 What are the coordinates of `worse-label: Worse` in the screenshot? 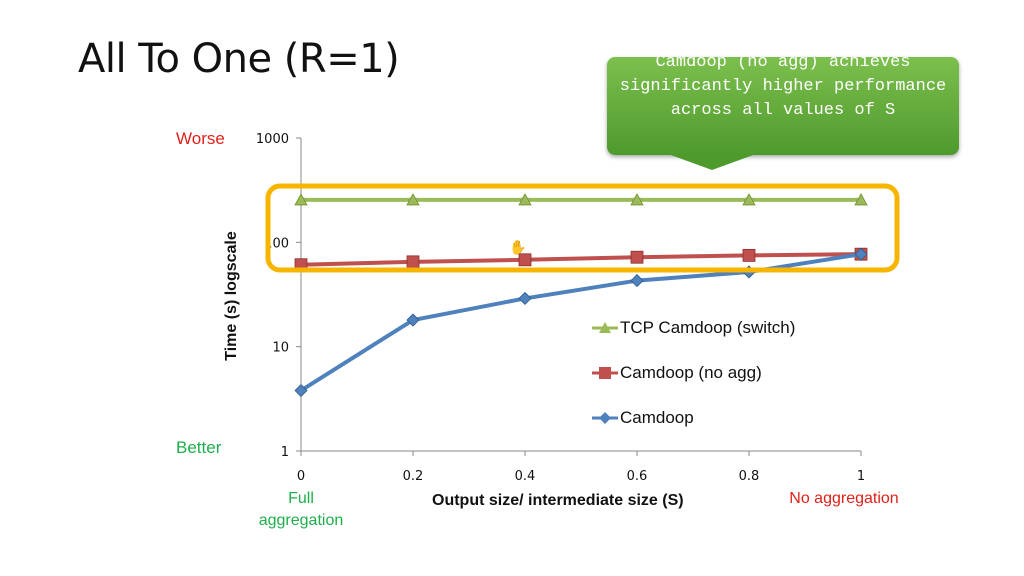 It's located at (200, 138).